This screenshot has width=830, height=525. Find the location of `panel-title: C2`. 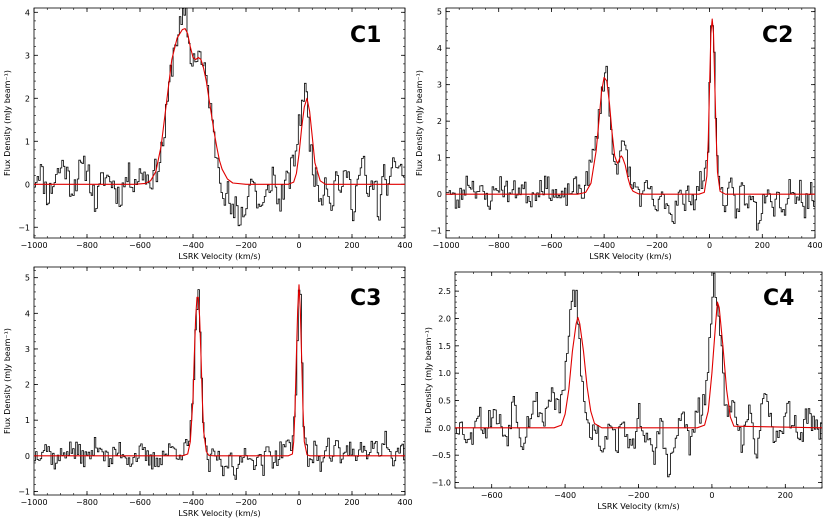

panel-title: C2 is located at coordinates (777, 35).